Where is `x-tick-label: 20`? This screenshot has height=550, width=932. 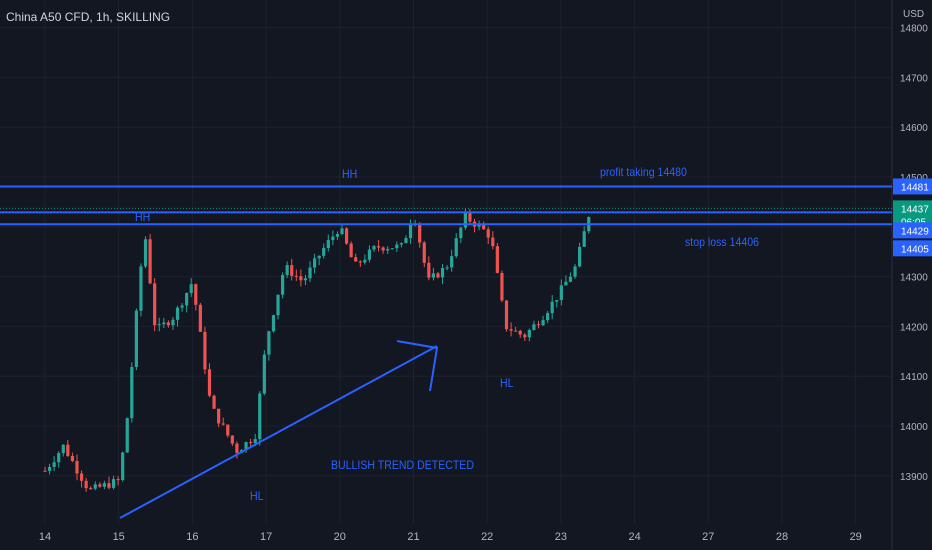 x-tick-label: 20 is located at coordinates (340, 537).